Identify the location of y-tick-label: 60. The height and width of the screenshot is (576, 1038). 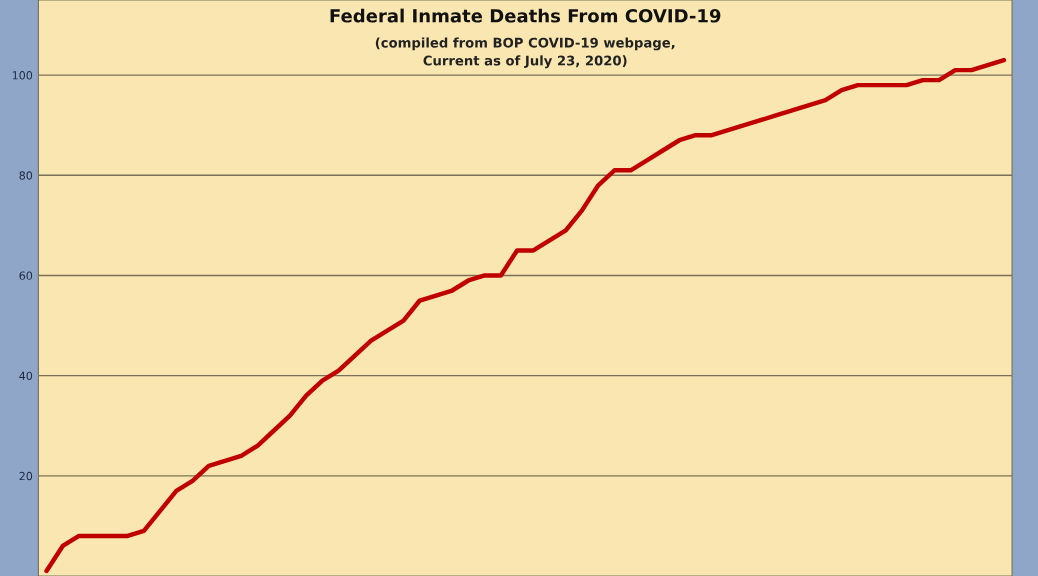
(26, 275).